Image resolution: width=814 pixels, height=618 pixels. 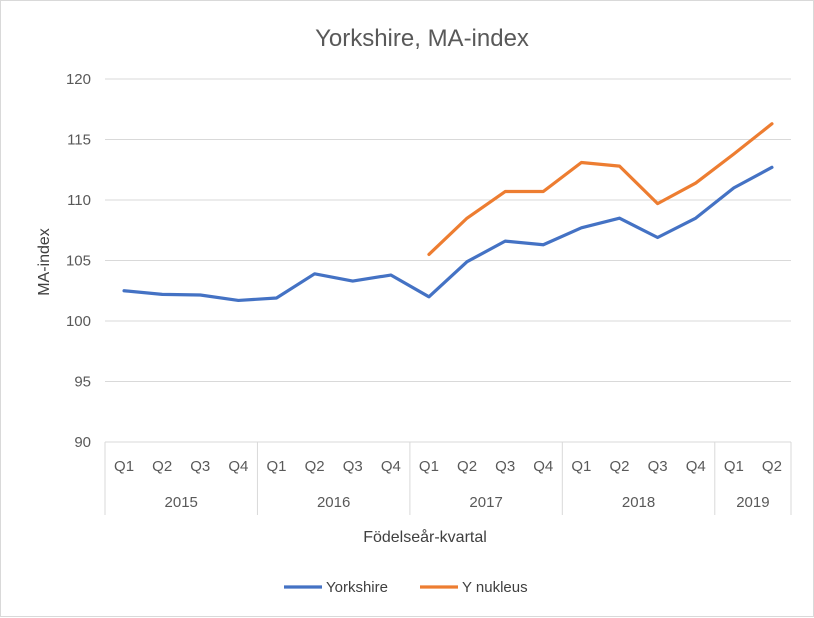 What do you see at coordinates (425, 537) in the screenshot?
I see `x-axis-label: Födelseår-kvartal` at bounding box center [425, 537].